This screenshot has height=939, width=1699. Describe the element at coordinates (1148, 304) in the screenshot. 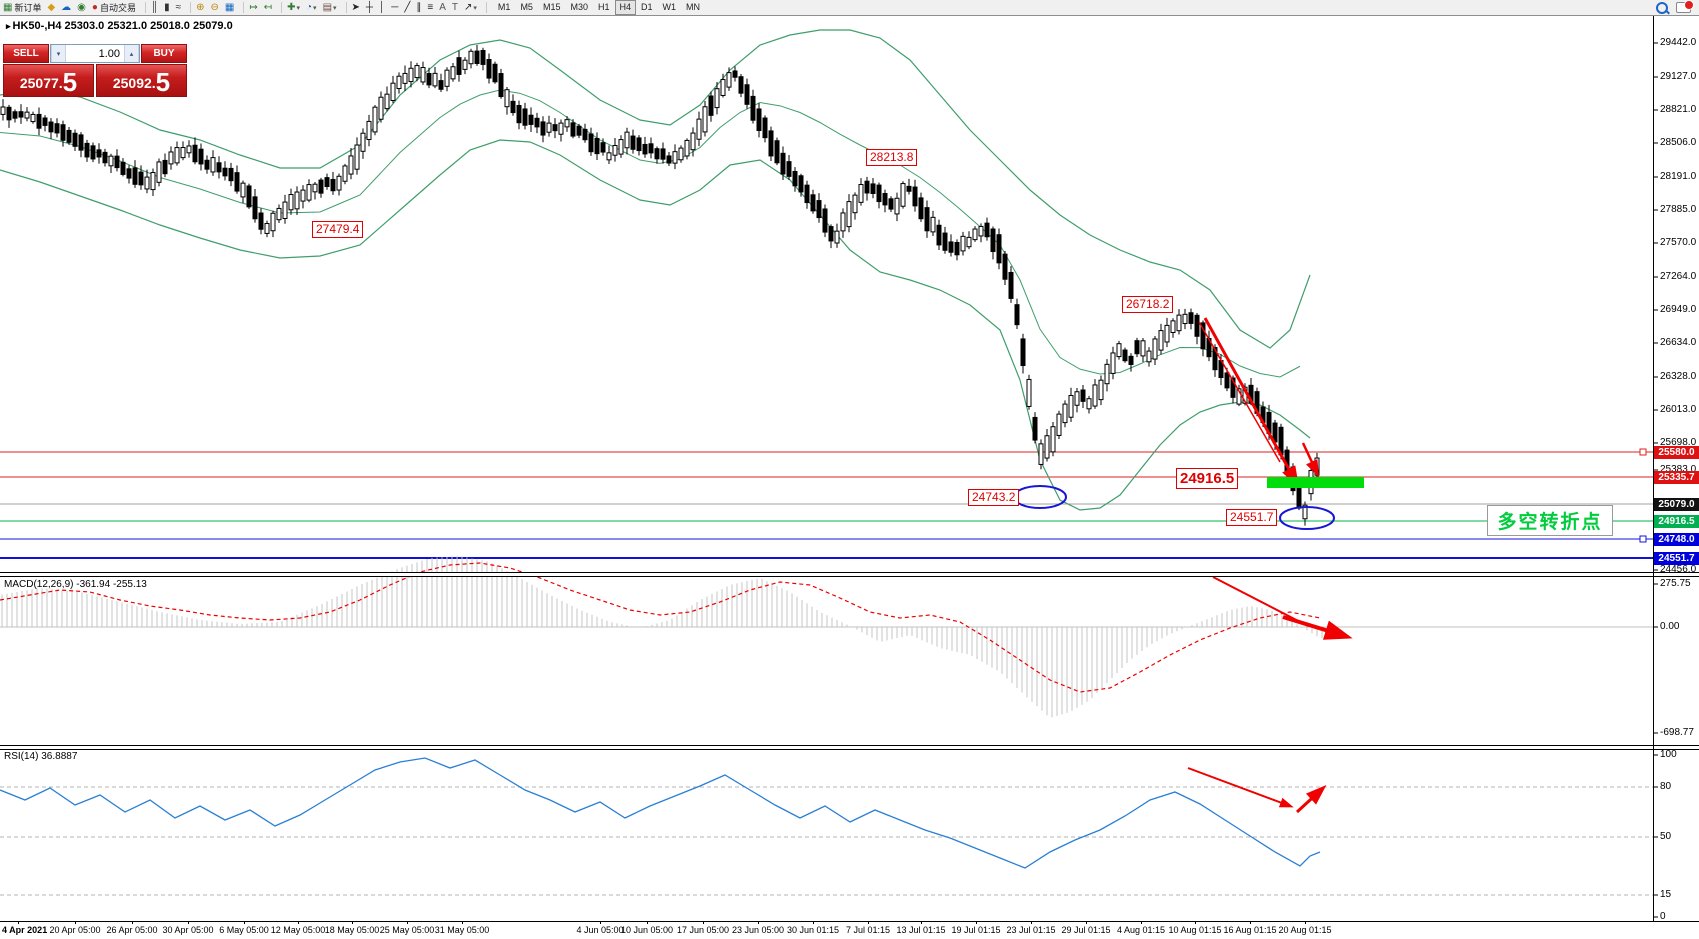

I see `price-annotation: 26718.2` at that location.